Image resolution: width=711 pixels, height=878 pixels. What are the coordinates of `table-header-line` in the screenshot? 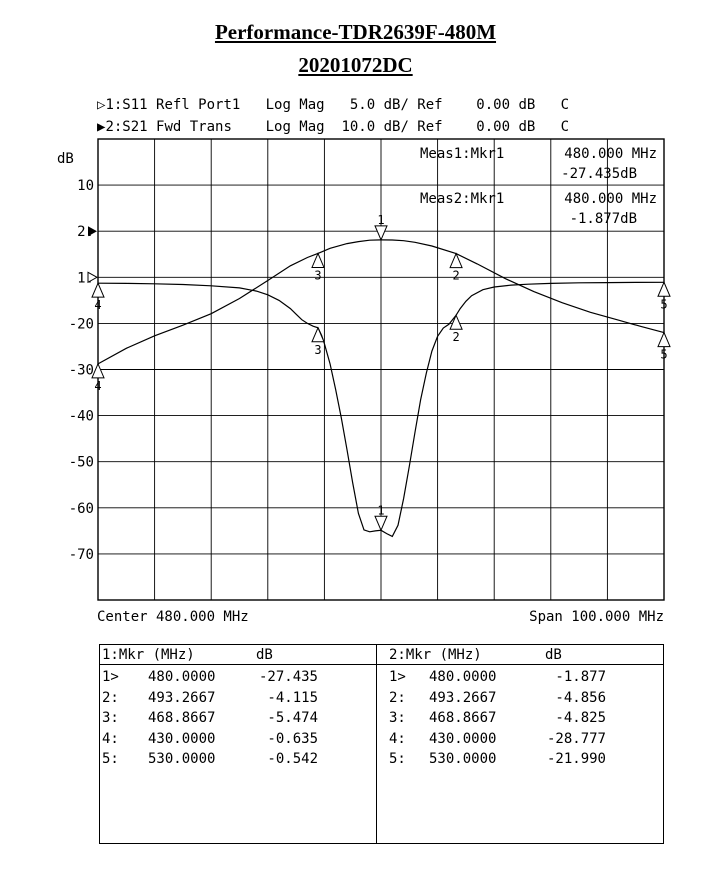 It's located at (381, 655).